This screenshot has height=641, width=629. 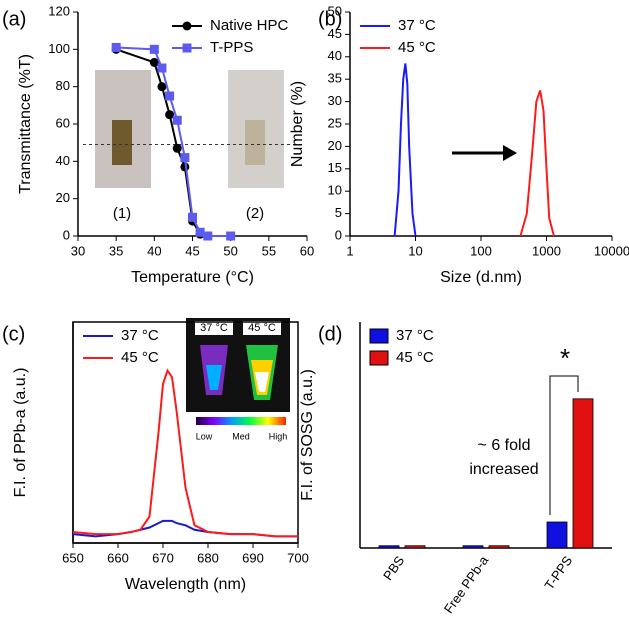 What do you see at coordinates (307, 250) in the screenshot?
I see `x-tick-label: 60` at bounding box center [307, 250].